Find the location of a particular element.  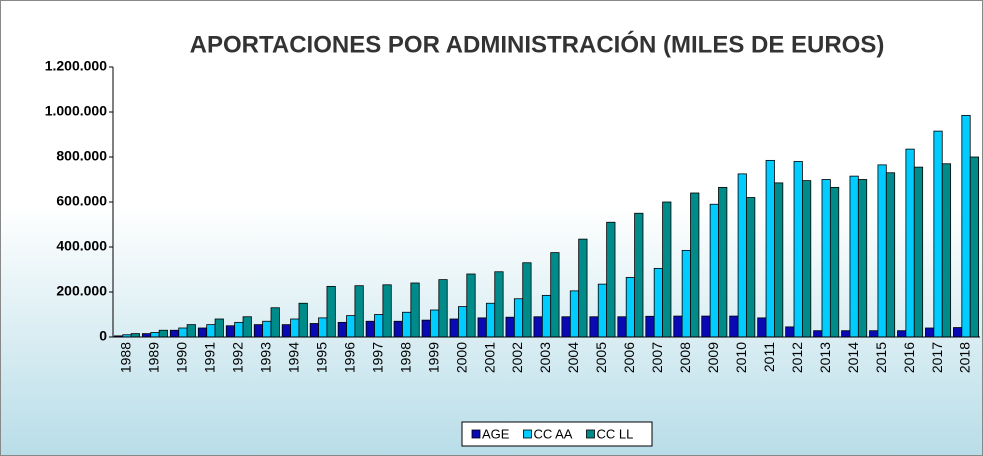

x-tick-label: 2009 is located at coordinates (713, 357).